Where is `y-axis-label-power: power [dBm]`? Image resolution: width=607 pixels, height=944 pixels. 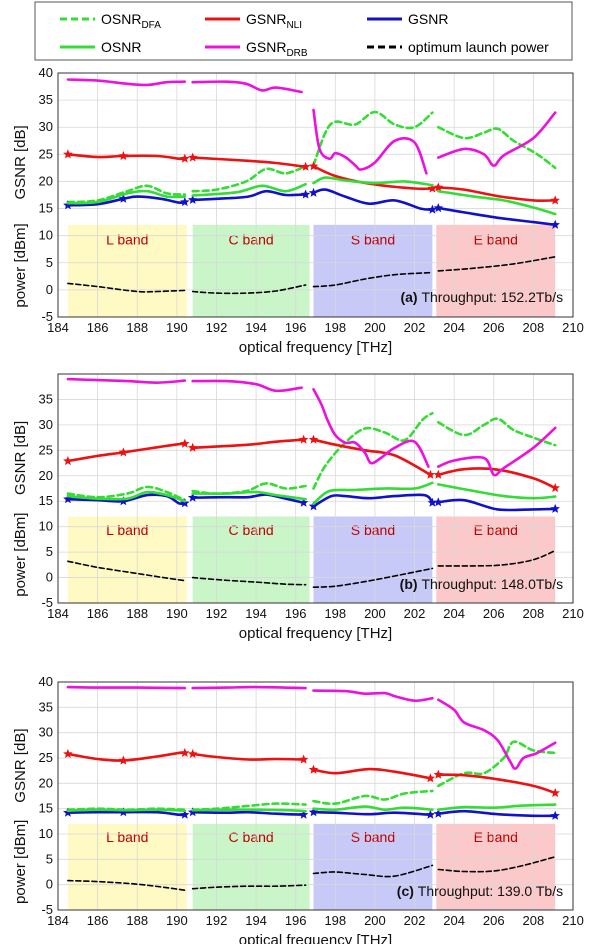 y-axis-label-power: power [dBm] is located at coordinates (20, 265).